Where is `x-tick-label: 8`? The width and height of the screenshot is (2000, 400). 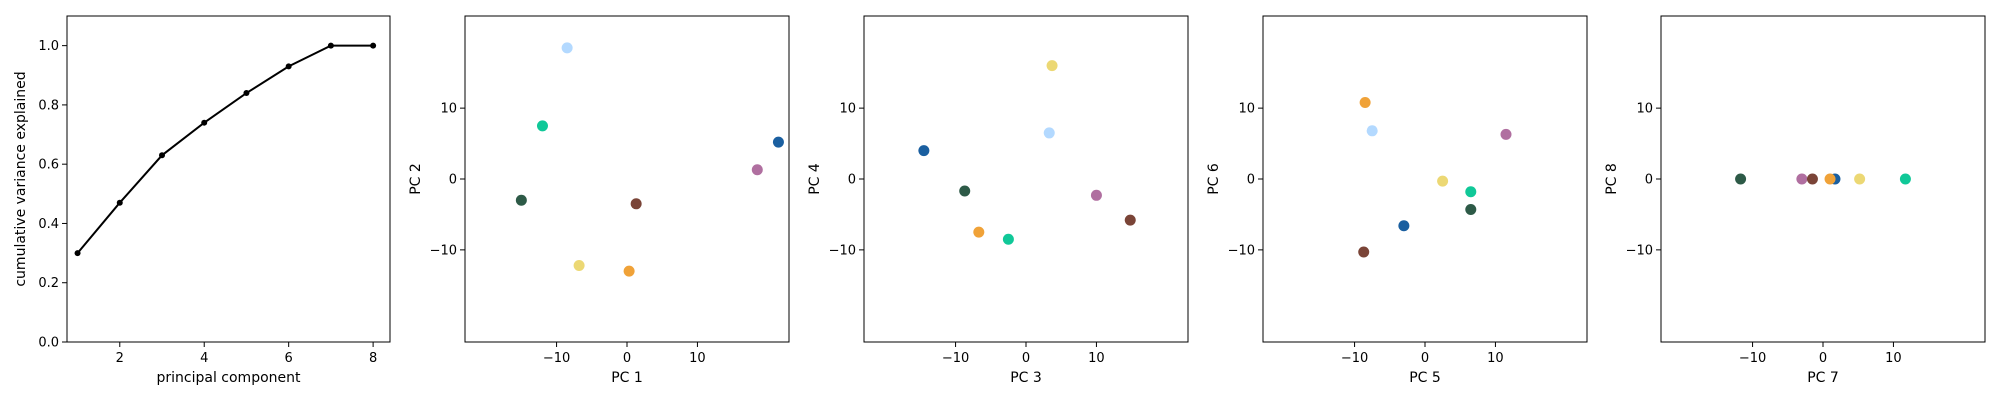
x-tick-label: 8 is located at coordinates (373, 358).